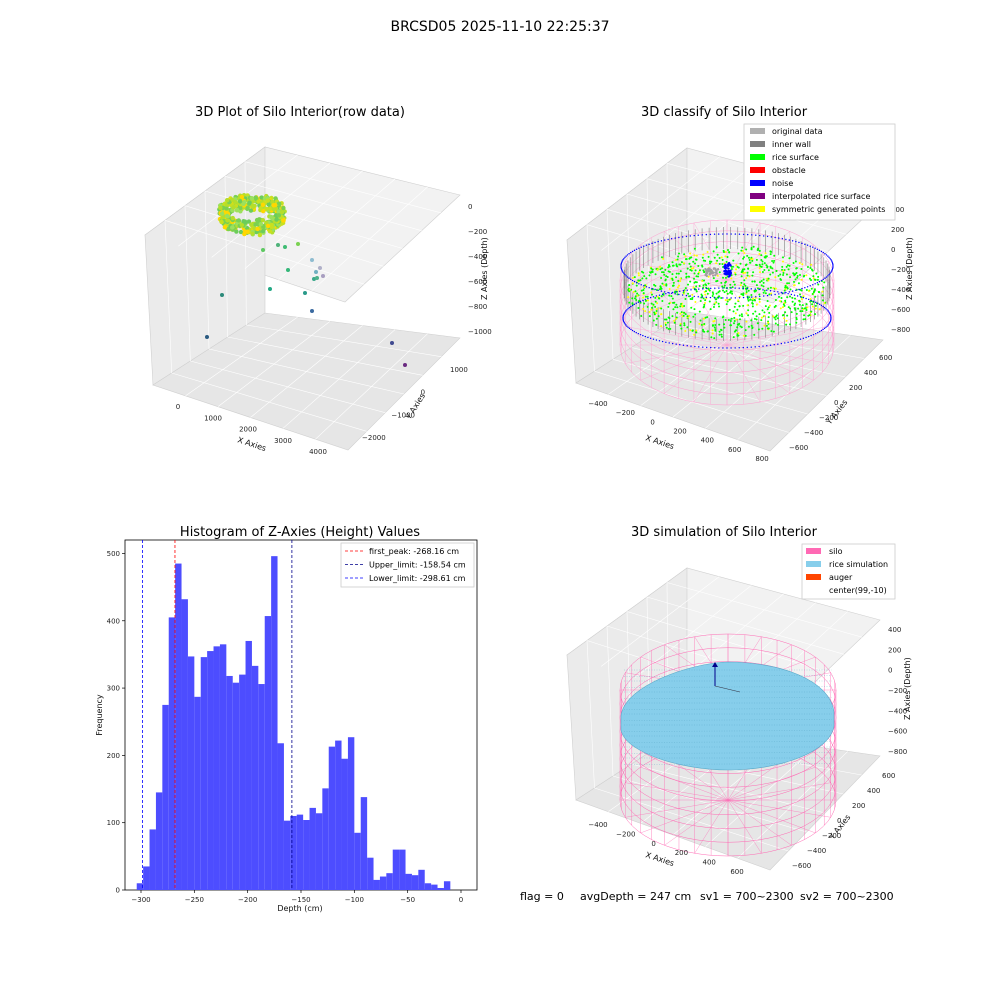 The height and width of the screenshot is (1000, 1000). I want to click on rice-mesh-line, so click(728, 731).